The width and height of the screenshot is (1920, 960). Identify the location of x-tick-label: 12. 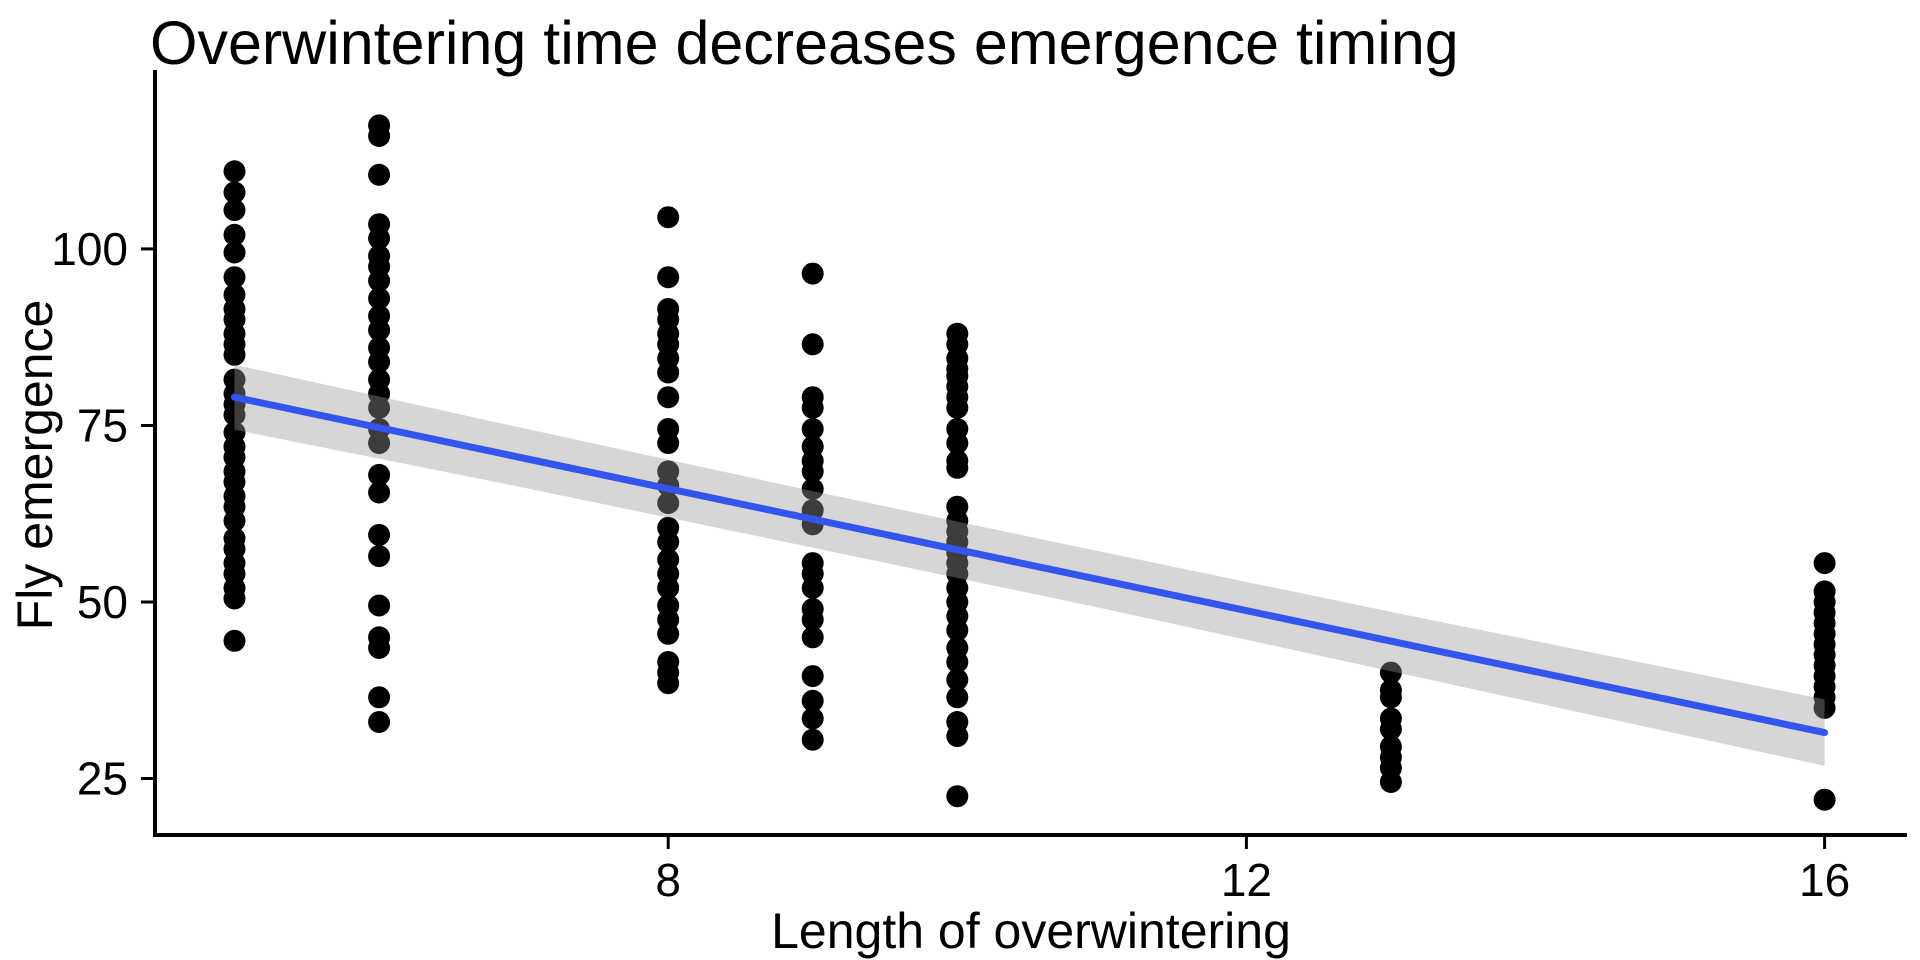
(1246, 880).